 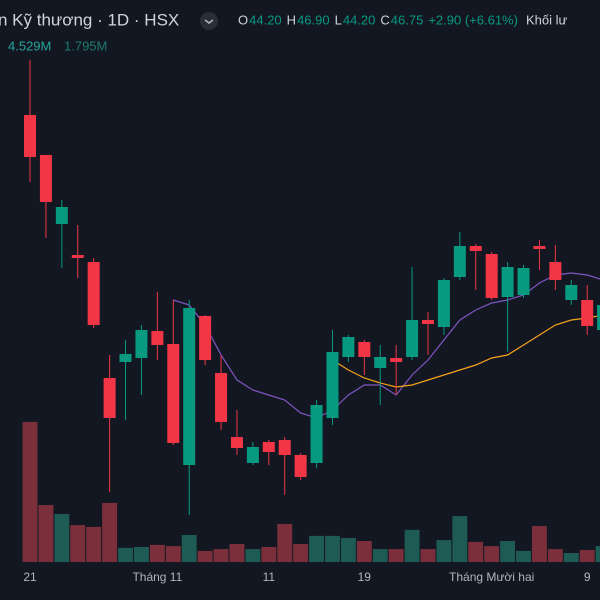 What do you see at coordinates (157, 577) in the screenshot?
I see `x-tick-label: Tháng 11` at bounding box center [157, 577].